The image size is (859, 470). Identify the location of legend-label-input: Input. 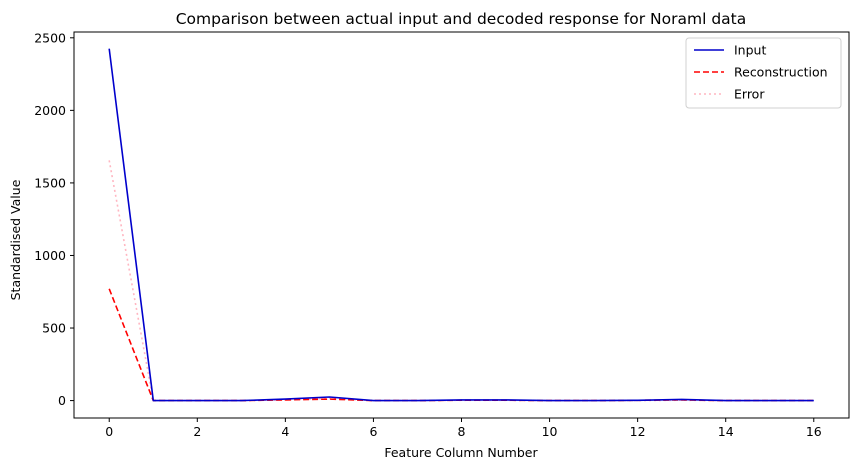
(750, 50).